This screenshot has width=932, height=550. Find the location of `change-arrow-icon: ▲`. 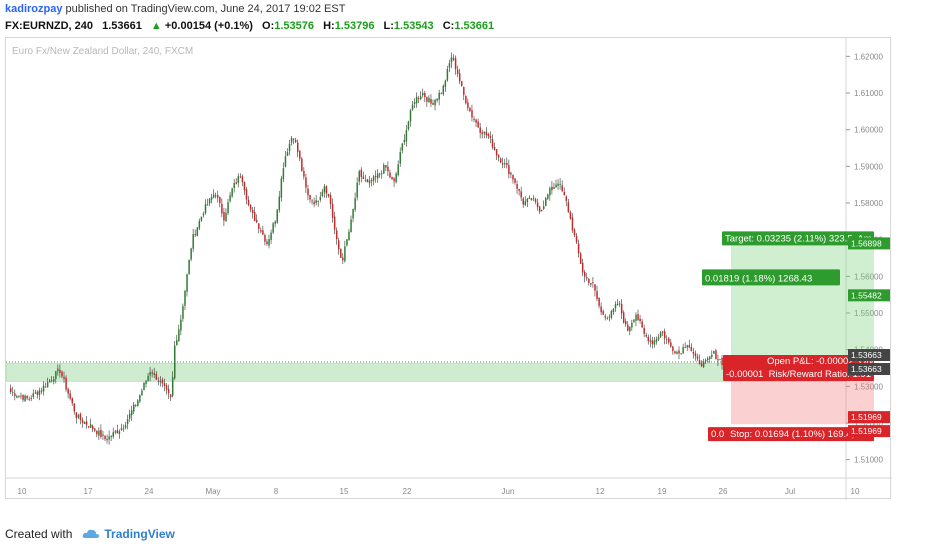

change-arrow-icon: ▲ is located at coordinates (156, 26).